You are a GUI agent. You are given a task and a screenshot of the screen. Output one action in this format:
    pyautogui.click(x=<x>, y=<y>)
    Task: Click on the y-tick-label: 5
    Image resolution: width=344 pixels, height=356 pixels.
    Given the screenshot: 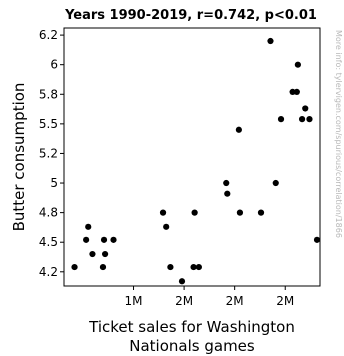 What is the action you would take?
    pyautogui.click(x=54, y=183)
    